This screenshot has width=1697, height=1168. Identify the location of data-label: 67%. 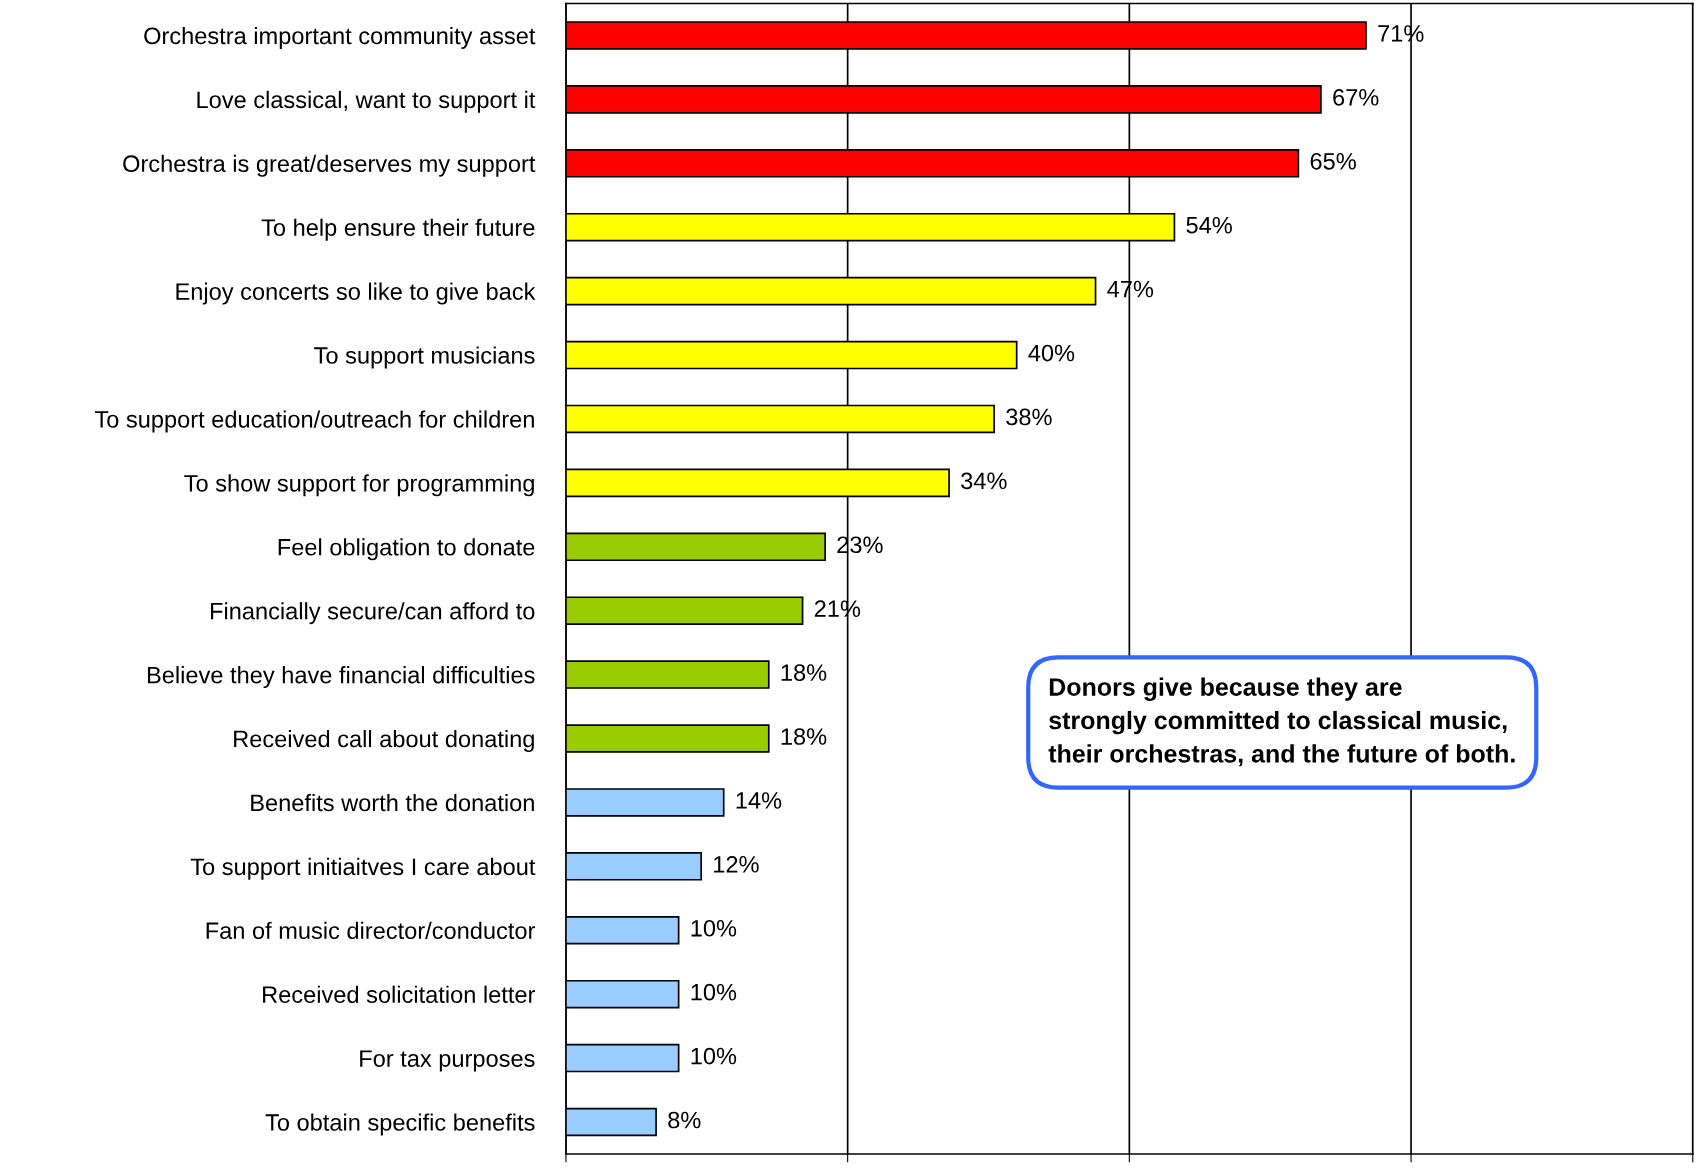
(1356, 97).